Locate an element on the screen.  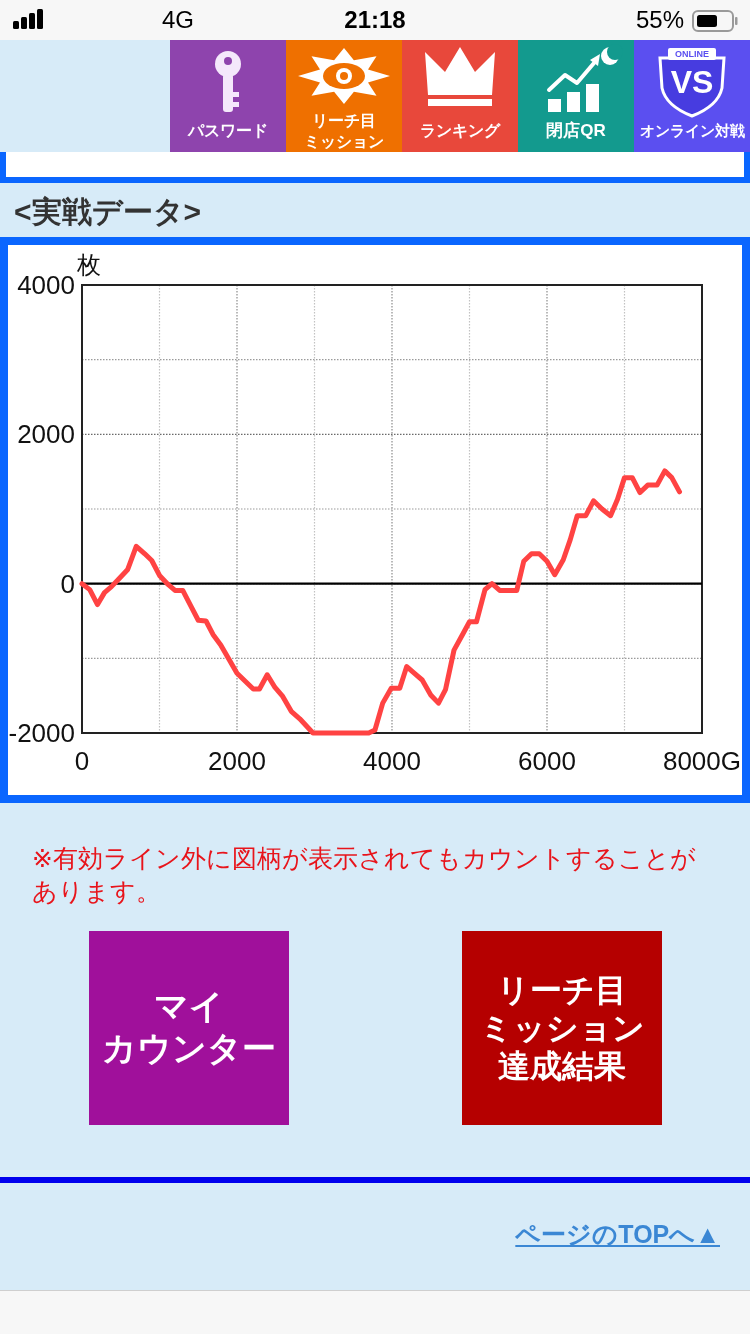
y-tick-label: -2000 is located at coordinates (41, 733).